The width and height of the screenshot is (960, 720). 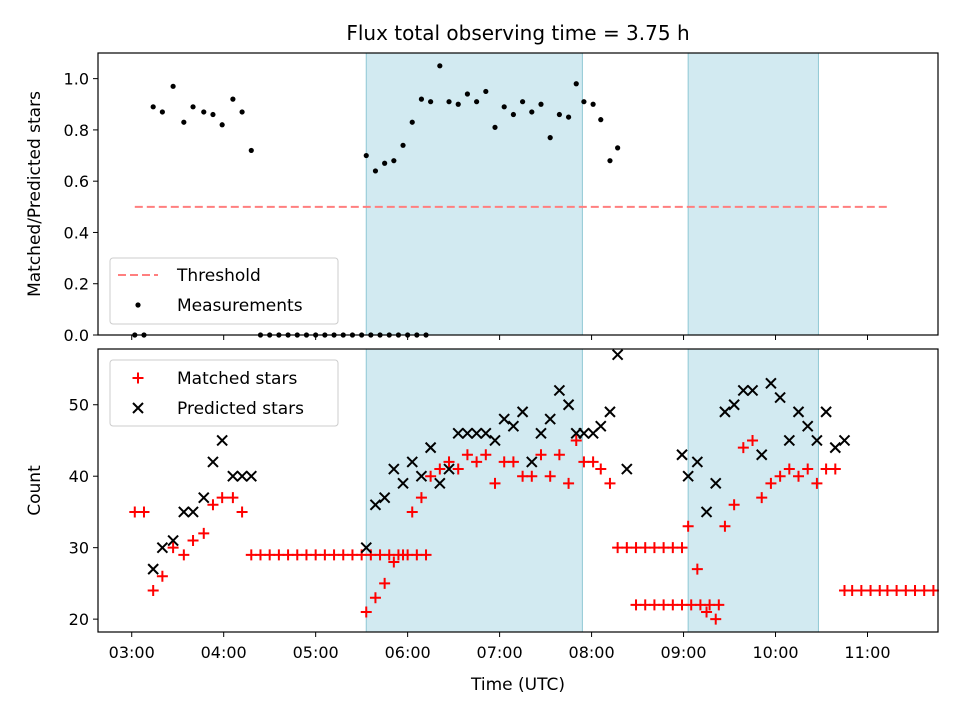 What do you see at coordinates (237, 379) in the screenshot?
I see `legend-matched-label: Matched stars` at bounding box center [237, 379].